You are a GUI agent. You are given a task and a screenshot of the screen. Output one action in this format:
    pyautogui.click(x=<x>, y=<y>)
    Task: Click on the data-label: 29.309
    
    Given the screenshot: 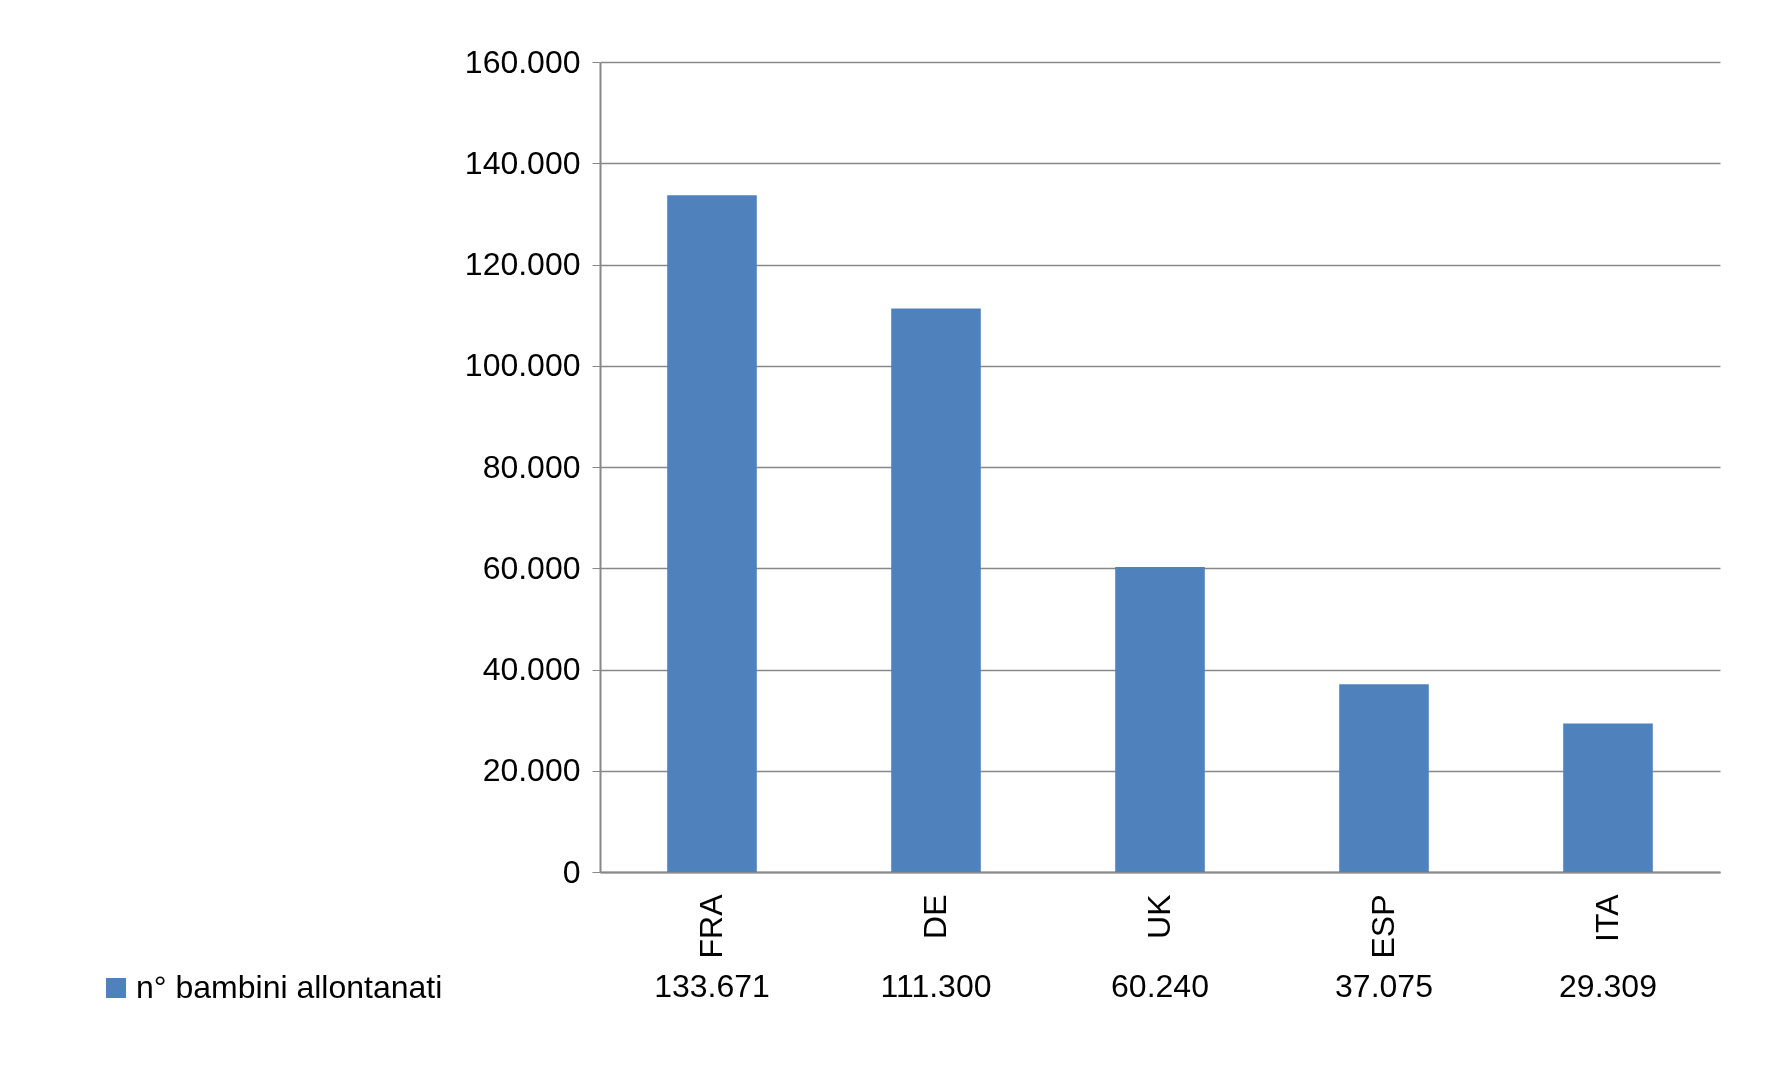 What is the action you would take?
    pyautogui.click(x=1608, y=986)
    